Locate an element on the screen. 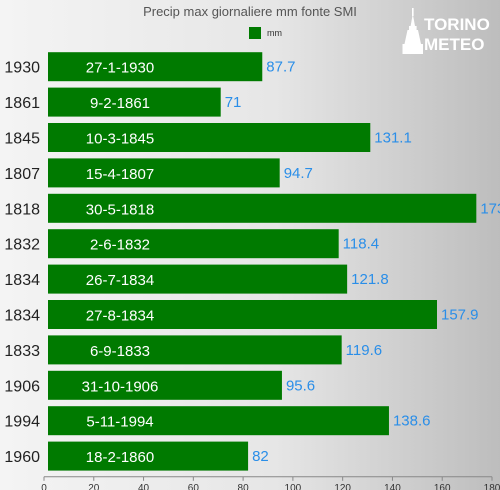 This screenshot has width=500, height=490. x-tick-label: 40 is located at coordinates (144, 486).